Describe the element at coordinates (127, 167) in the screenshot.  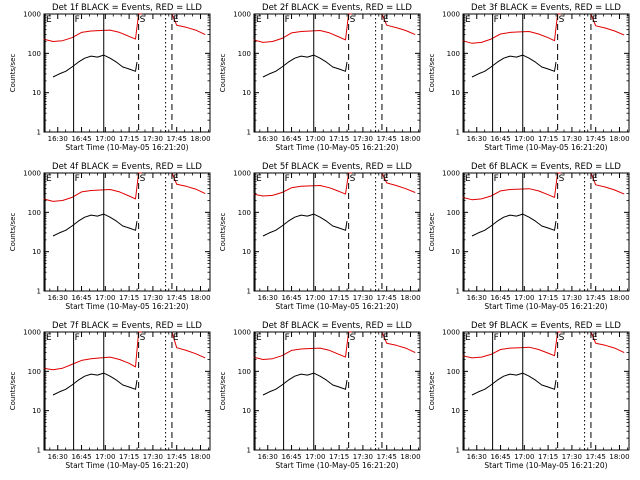
I see `panel-title: Det 4f BLACK = Events, RED = LLD` at that location.